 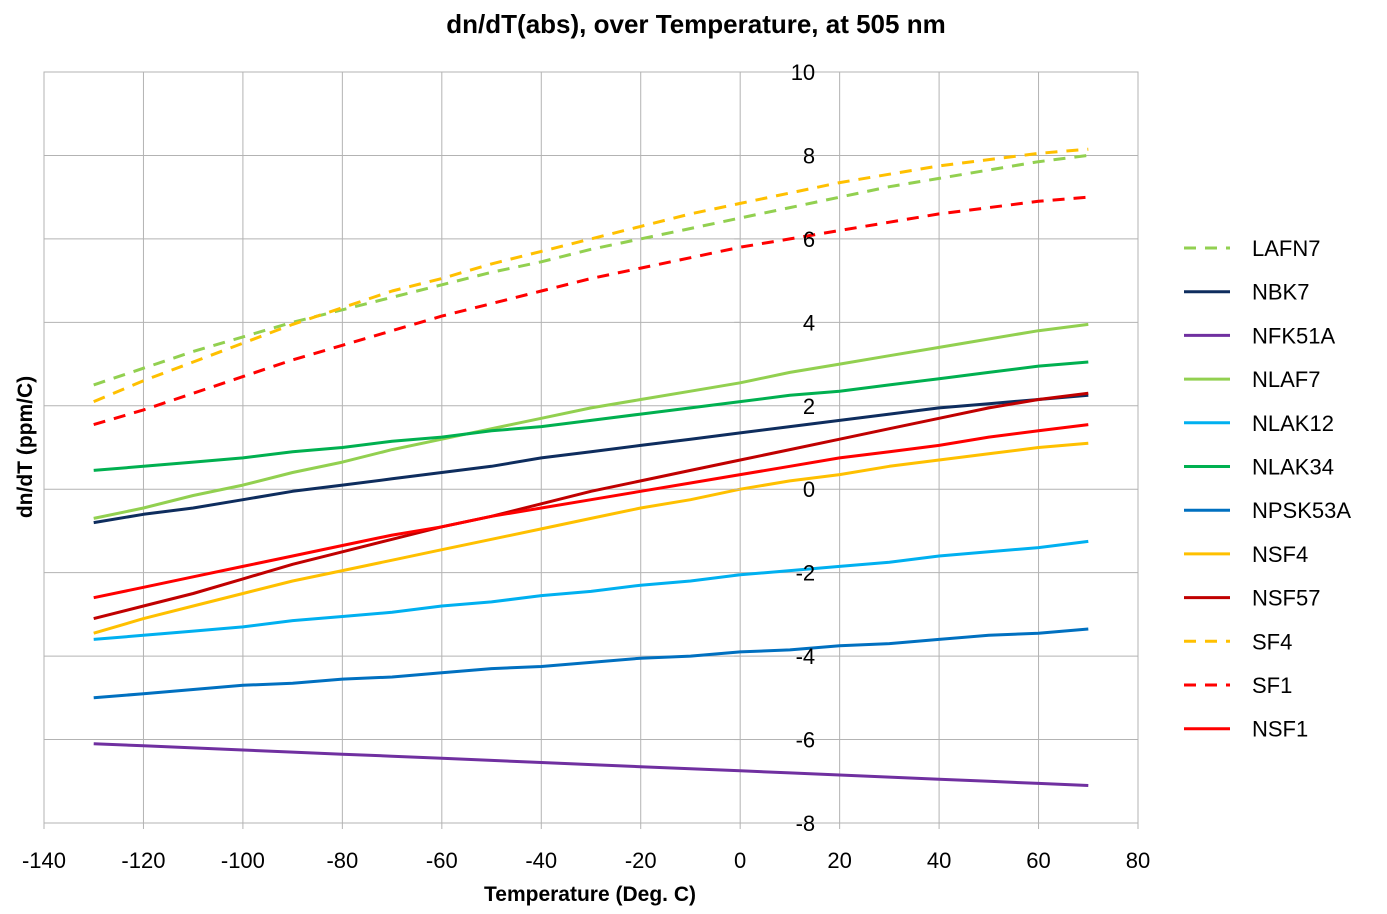 I want to click on legend-label: NSF57, so click(x=1286, y=598).